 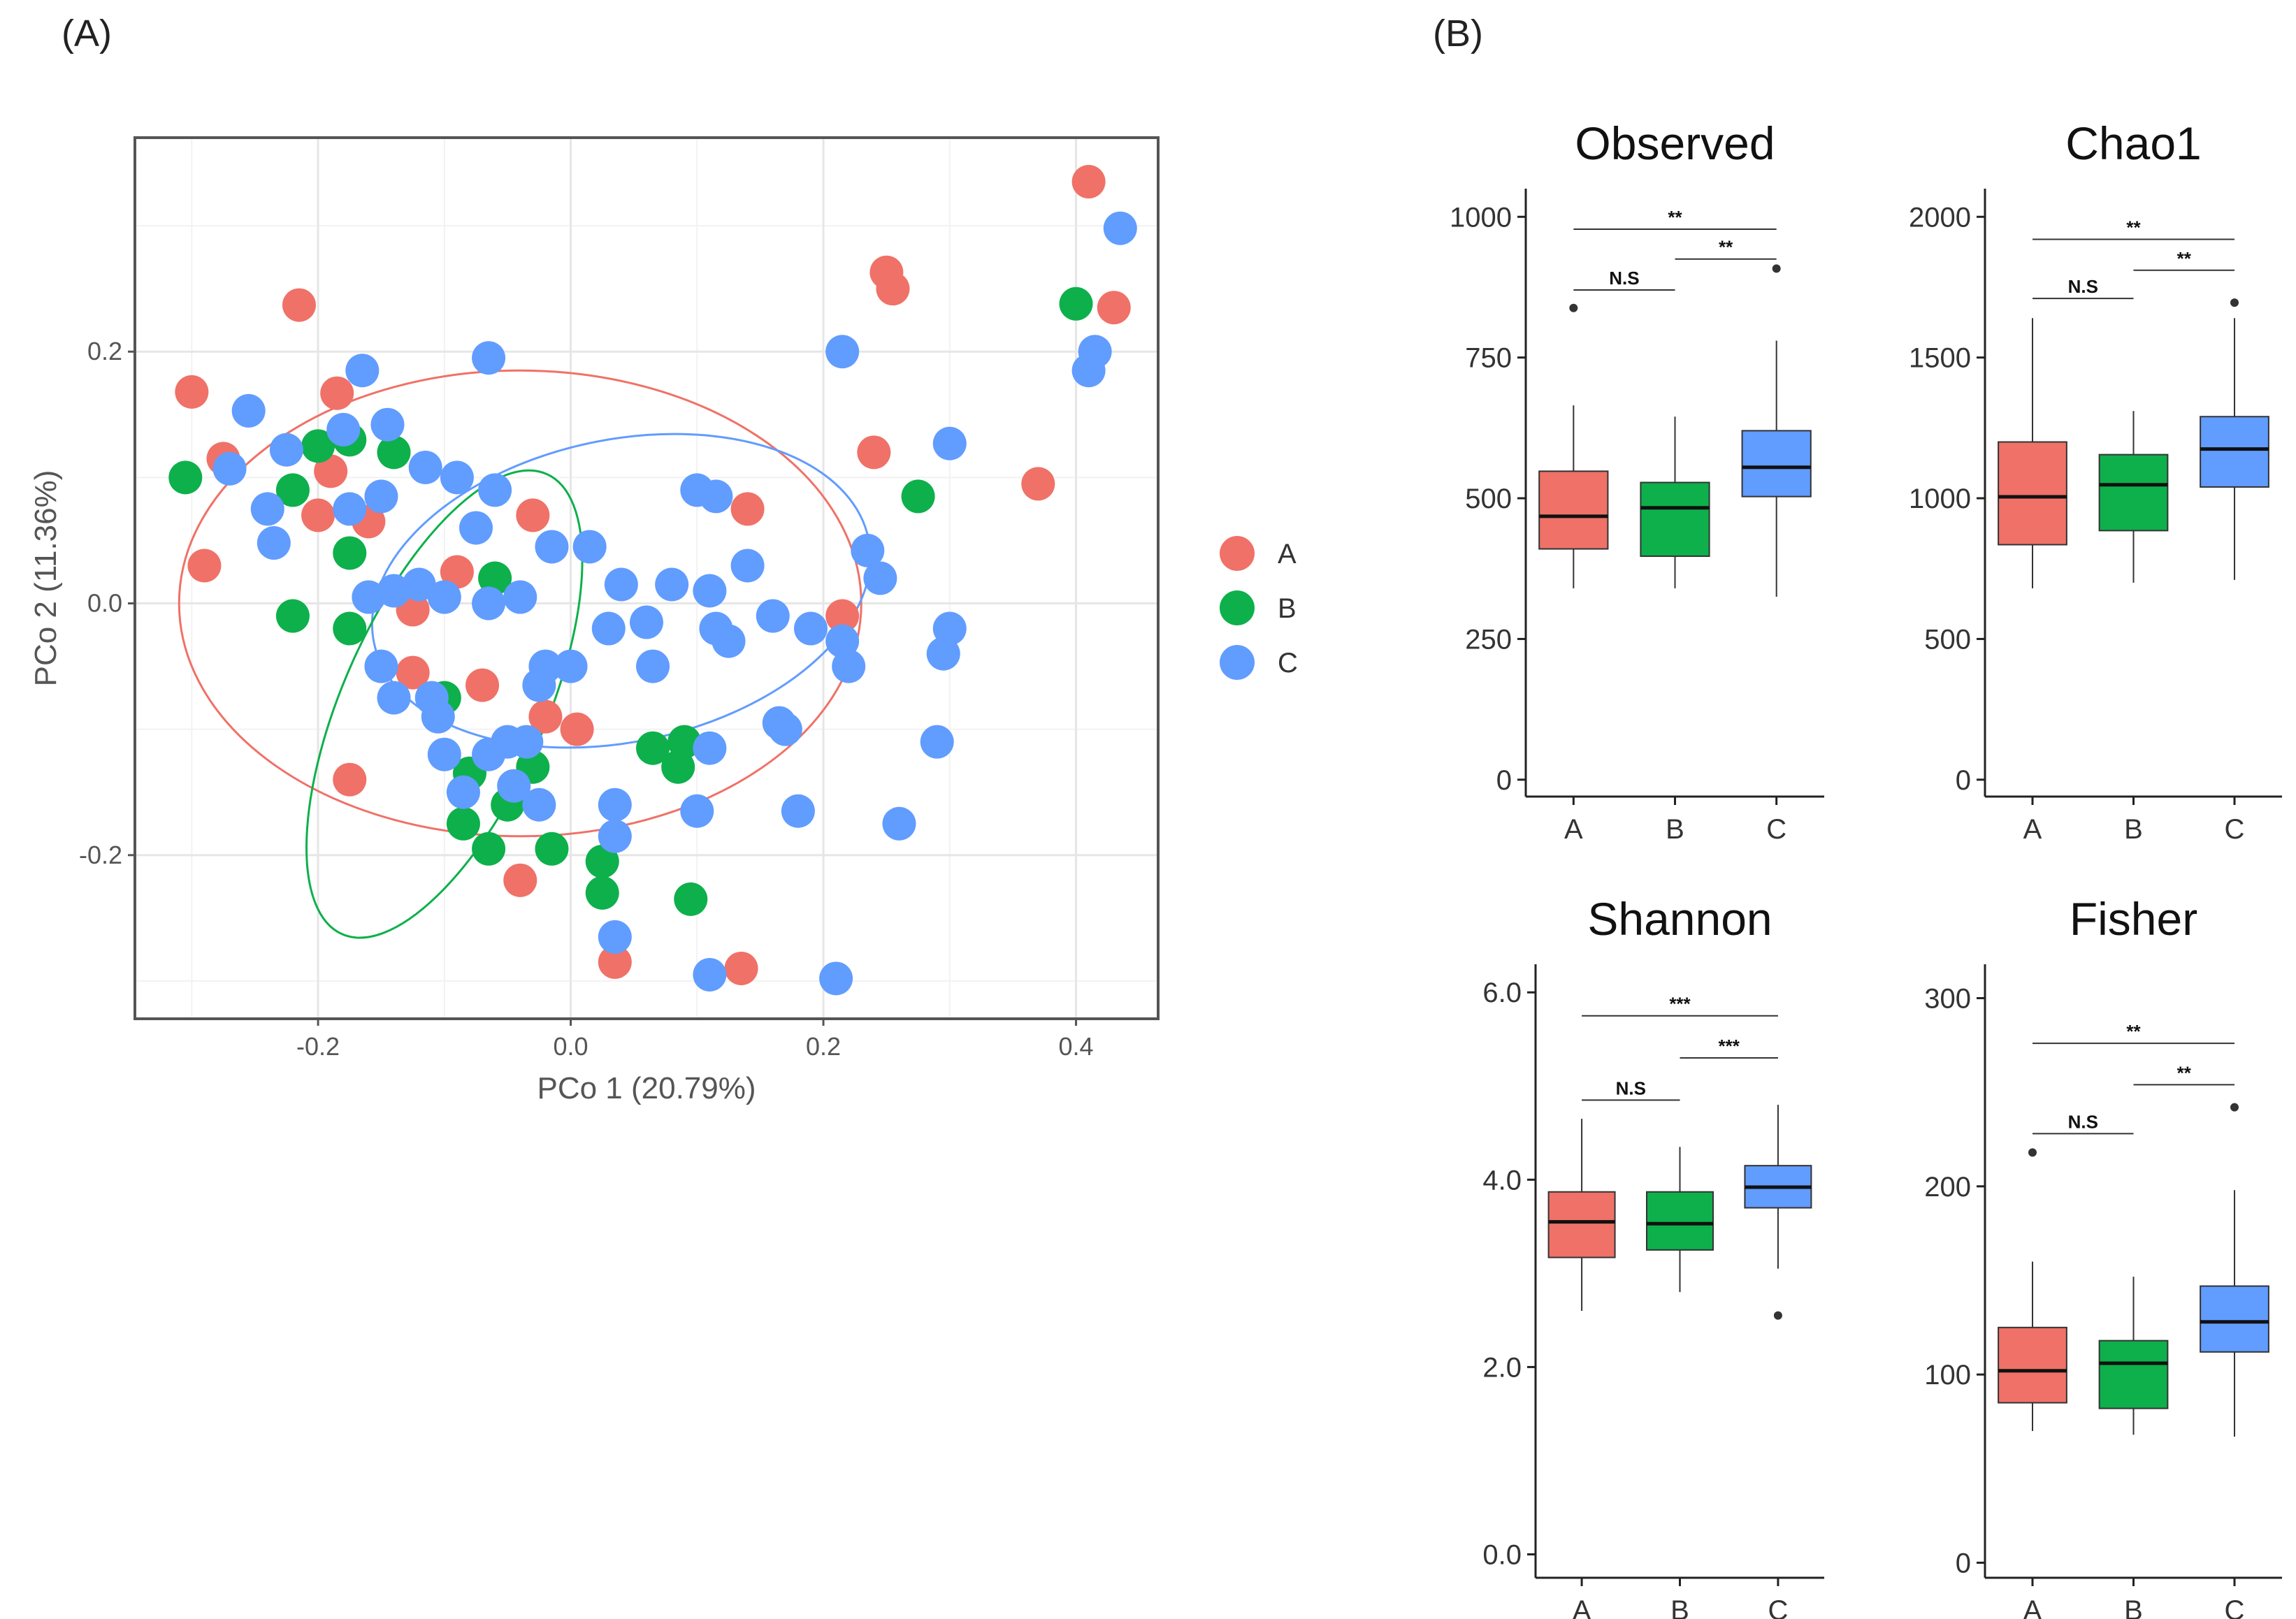 What do you see at coordinates (1237, 553) in the screenshot?
I see `legend-key-a` at bounding box center [1237, 553].